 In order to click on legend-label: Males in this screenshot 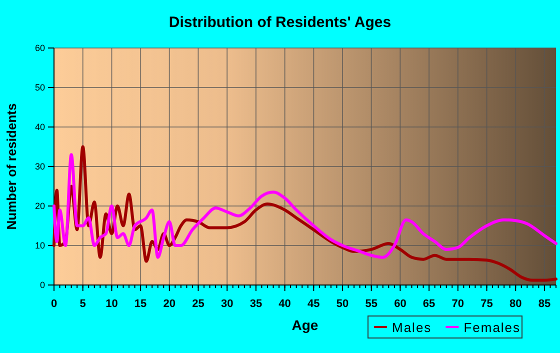, I will do `click(412, 327)`.